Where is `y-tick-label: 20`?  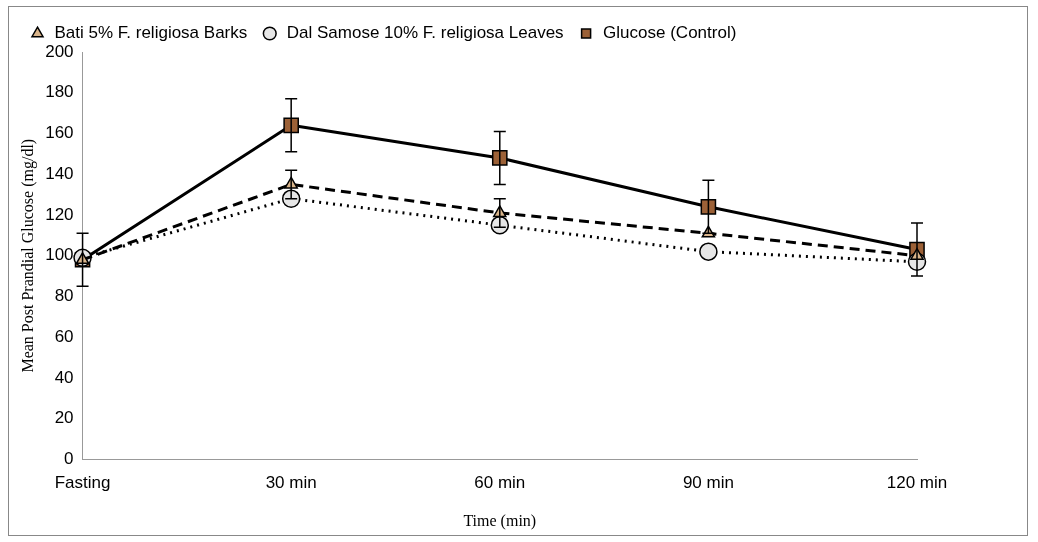
y-tick-label: 20 is located at coordinates (64, 418).